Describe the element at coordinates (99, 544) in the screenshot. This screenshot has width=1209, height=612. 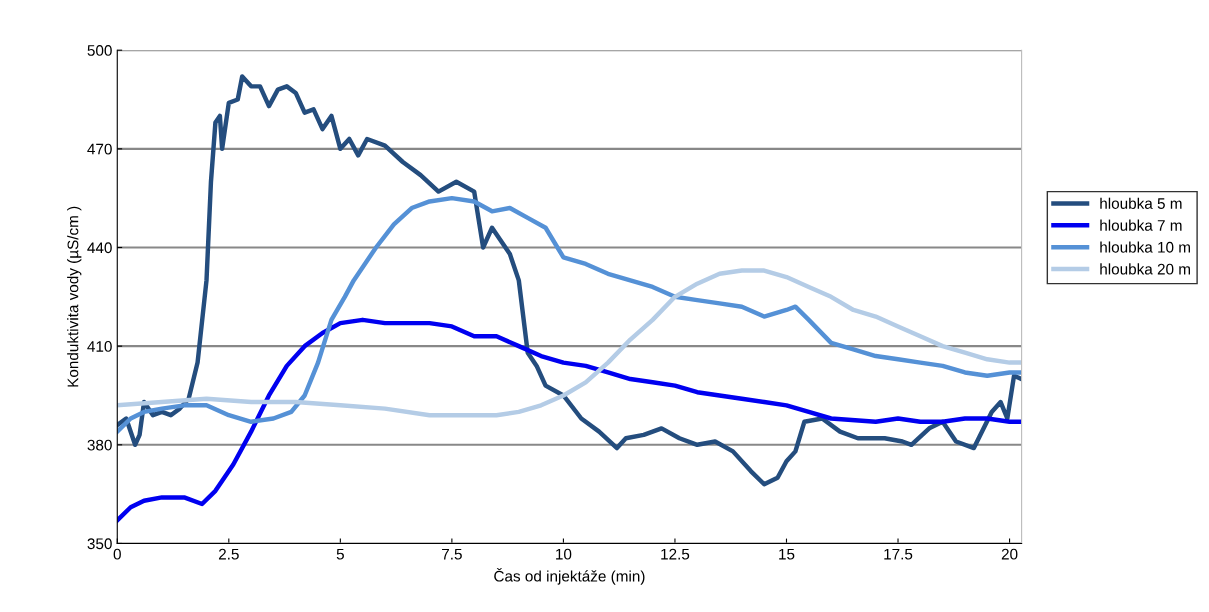
I see `y-tick-label: 350` at that location.